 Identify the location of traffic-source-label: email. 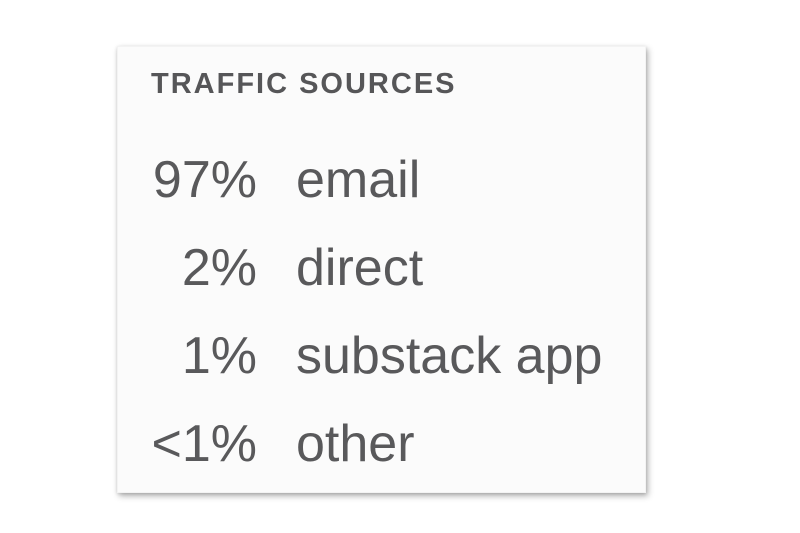
(358, 180).